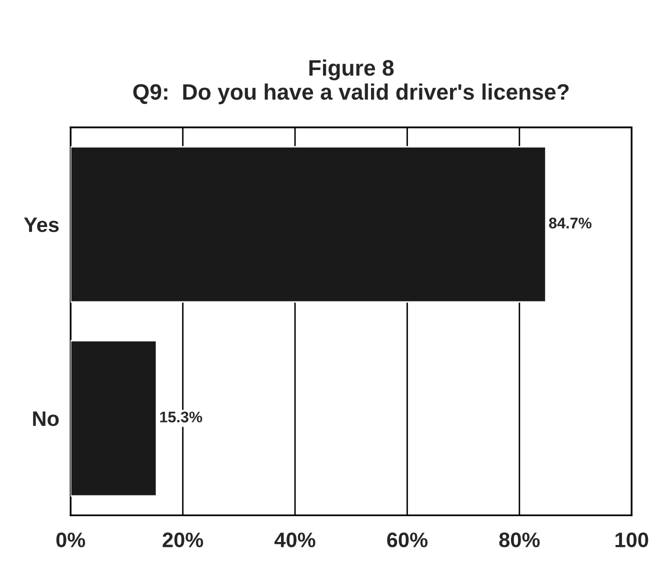 This screenshot has height=579, width=660. Describe the element at coordinates (570, 223) in the screenshot. I see `data-label: 84.7%` at that location.